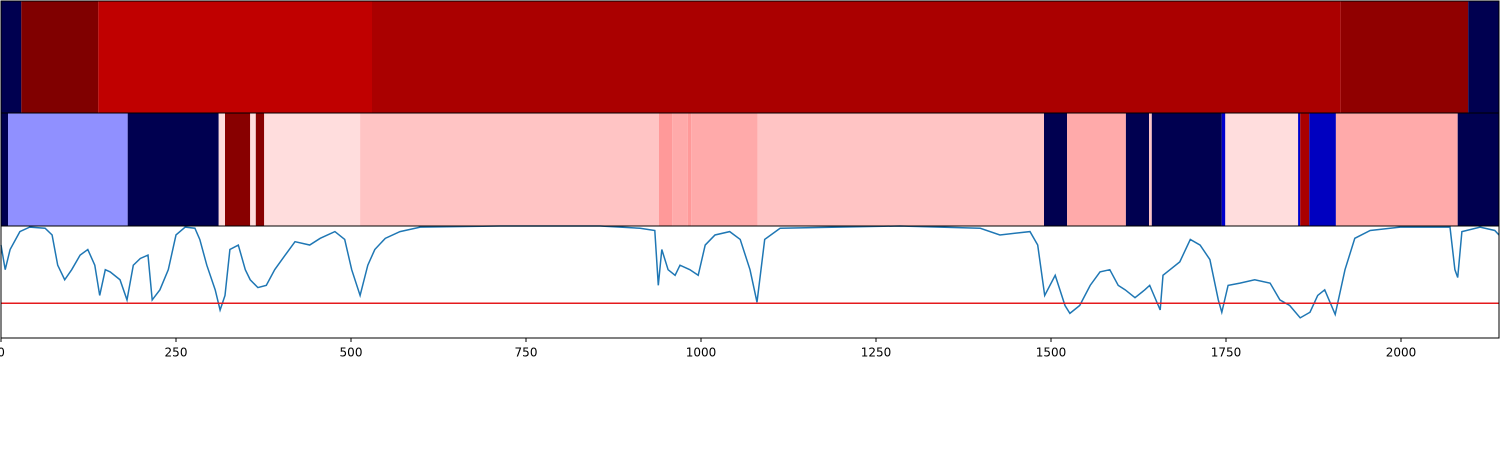  What do you see at coordinates (876, 353) in the screenshot?
I see `x-tick-label: 1250` at bounding box center [876, 353].